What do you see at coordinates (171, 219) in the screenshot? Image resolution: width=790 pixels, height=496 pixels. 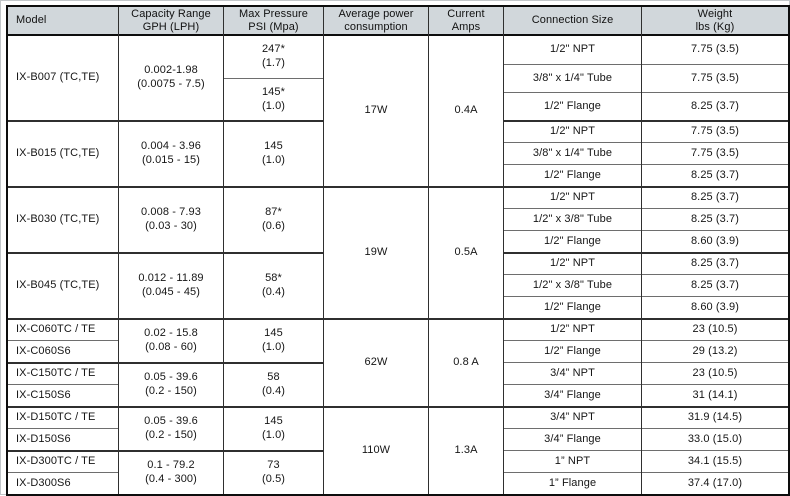 I see `capacity-range-cell: 0.008 - 7.93 (0.03 - 30)` at bounding box center [171, 219].